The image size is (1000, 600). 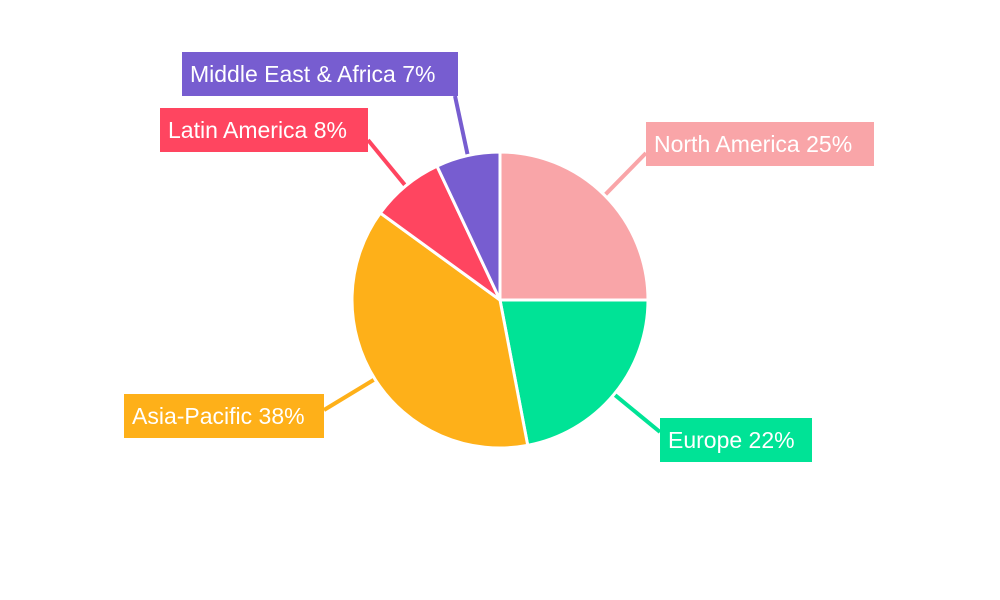 I want to click on data-label-europe: Europe 22%, so click(x=736, y=440).